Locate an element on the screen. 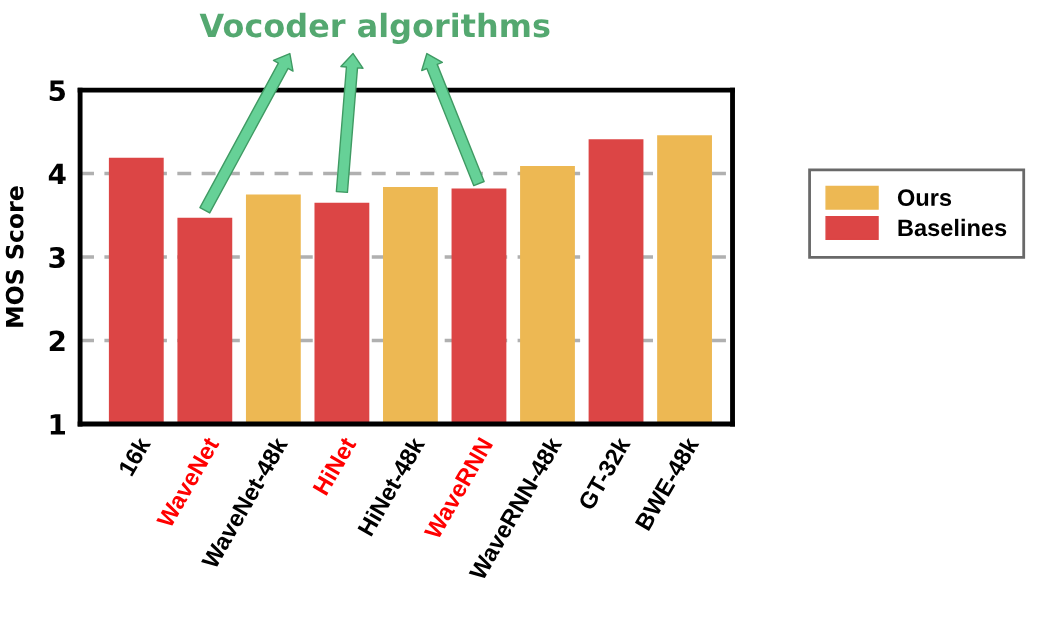 The height and width of the screenshot is (630, 1054). y-tick-label: 3 is located at coordinates (57, 257).